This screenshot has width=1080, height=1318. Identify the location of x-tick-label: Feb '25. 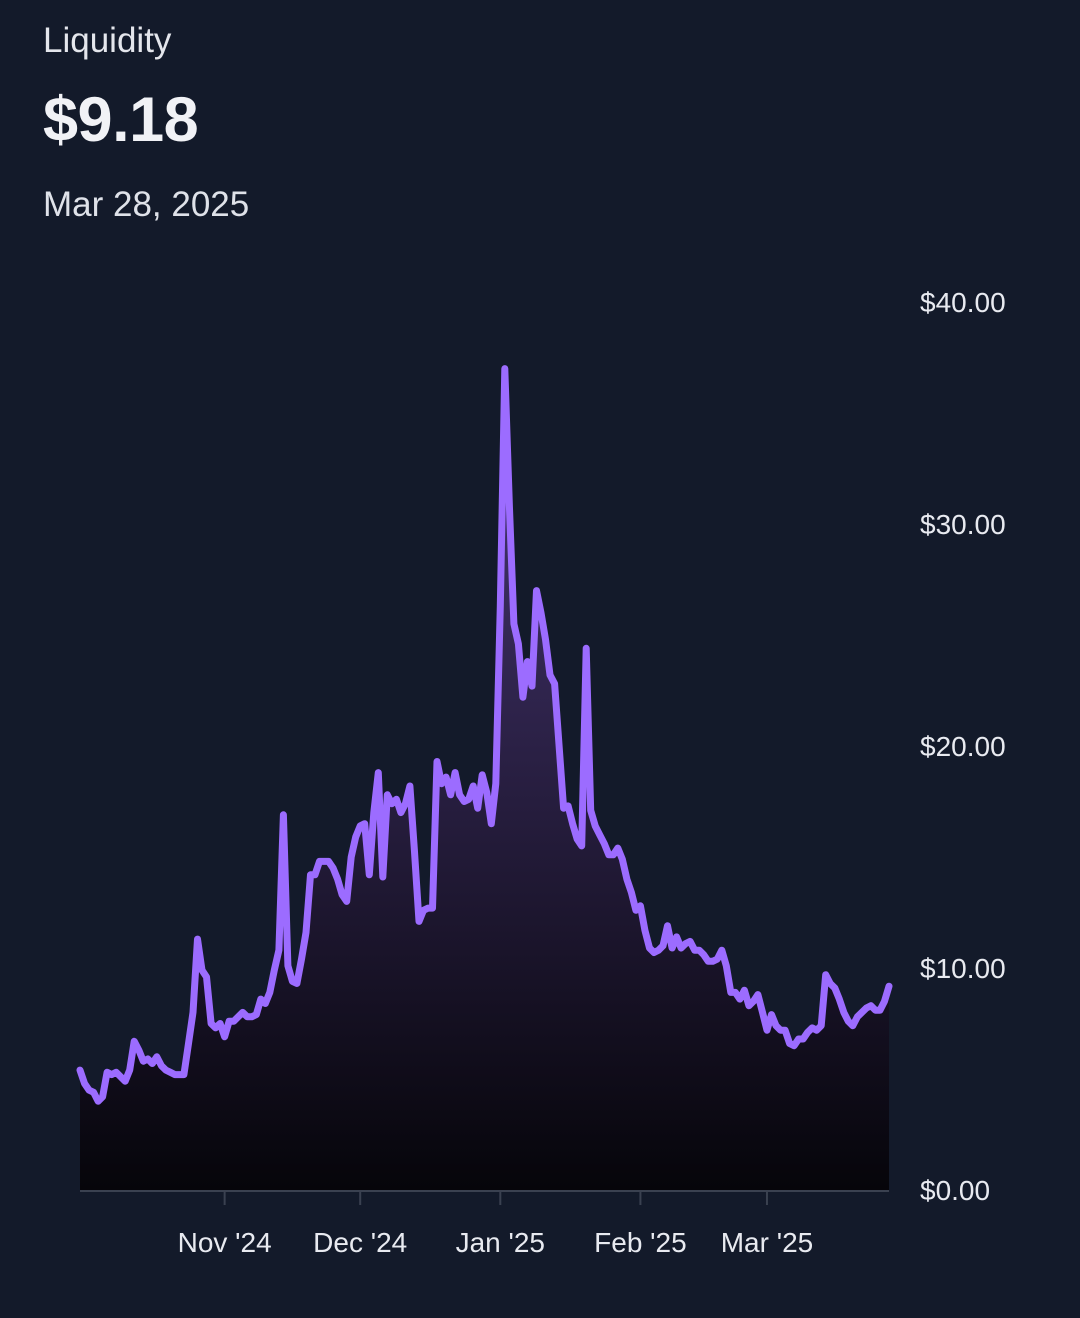
(640, 1242).